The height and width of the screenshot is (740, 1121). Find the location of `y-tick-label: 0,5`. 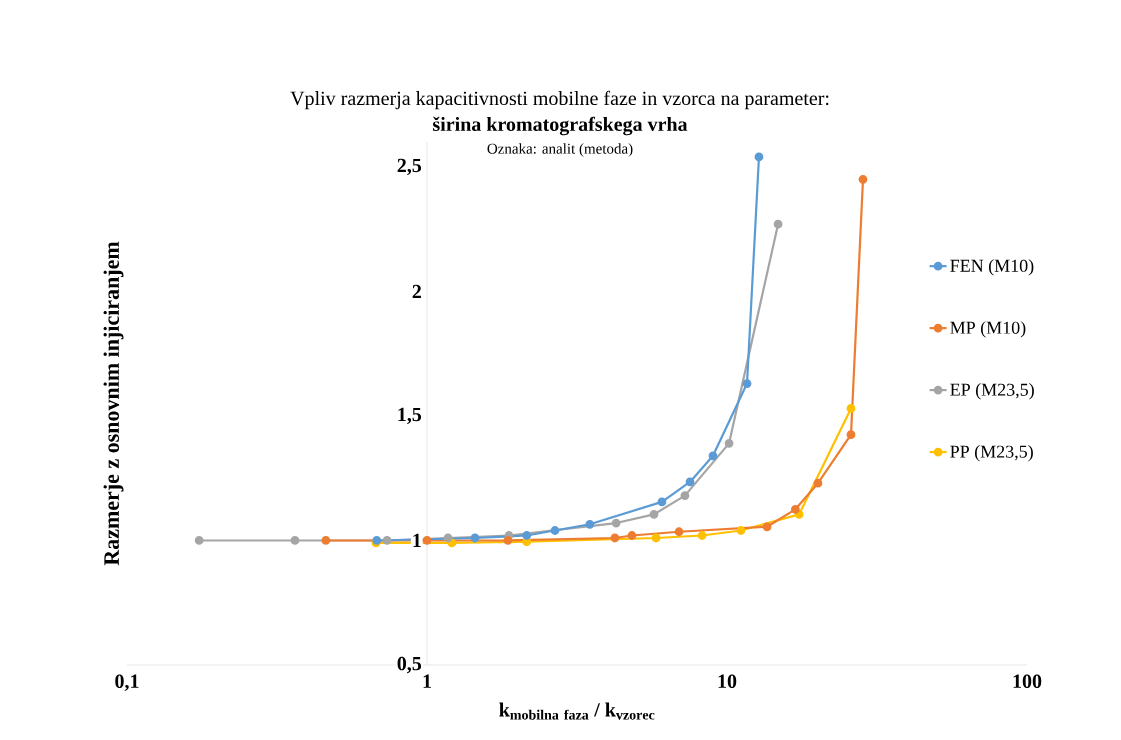

y-tick-label: 0,5 is located at coordinates (409, 665).